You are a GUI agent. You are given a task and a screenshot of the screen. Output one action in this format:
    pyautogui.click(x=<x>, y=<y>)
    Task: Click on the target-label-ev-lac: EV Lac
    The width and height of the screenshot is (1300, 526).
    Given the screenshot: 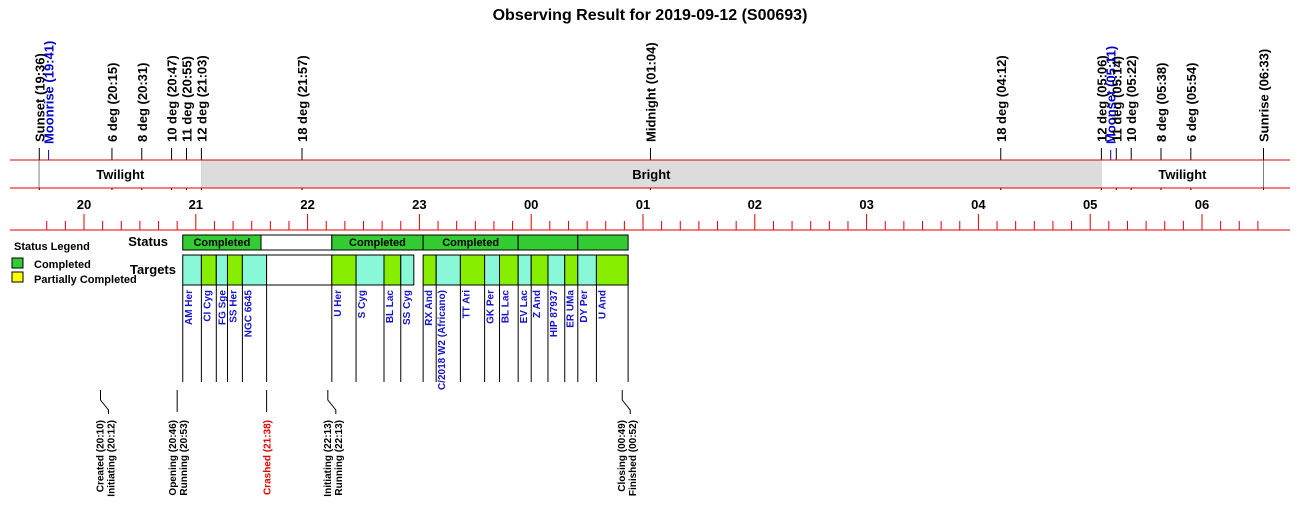 What is the action you would take?
    pyautogui.click(x=524, y=307)
    